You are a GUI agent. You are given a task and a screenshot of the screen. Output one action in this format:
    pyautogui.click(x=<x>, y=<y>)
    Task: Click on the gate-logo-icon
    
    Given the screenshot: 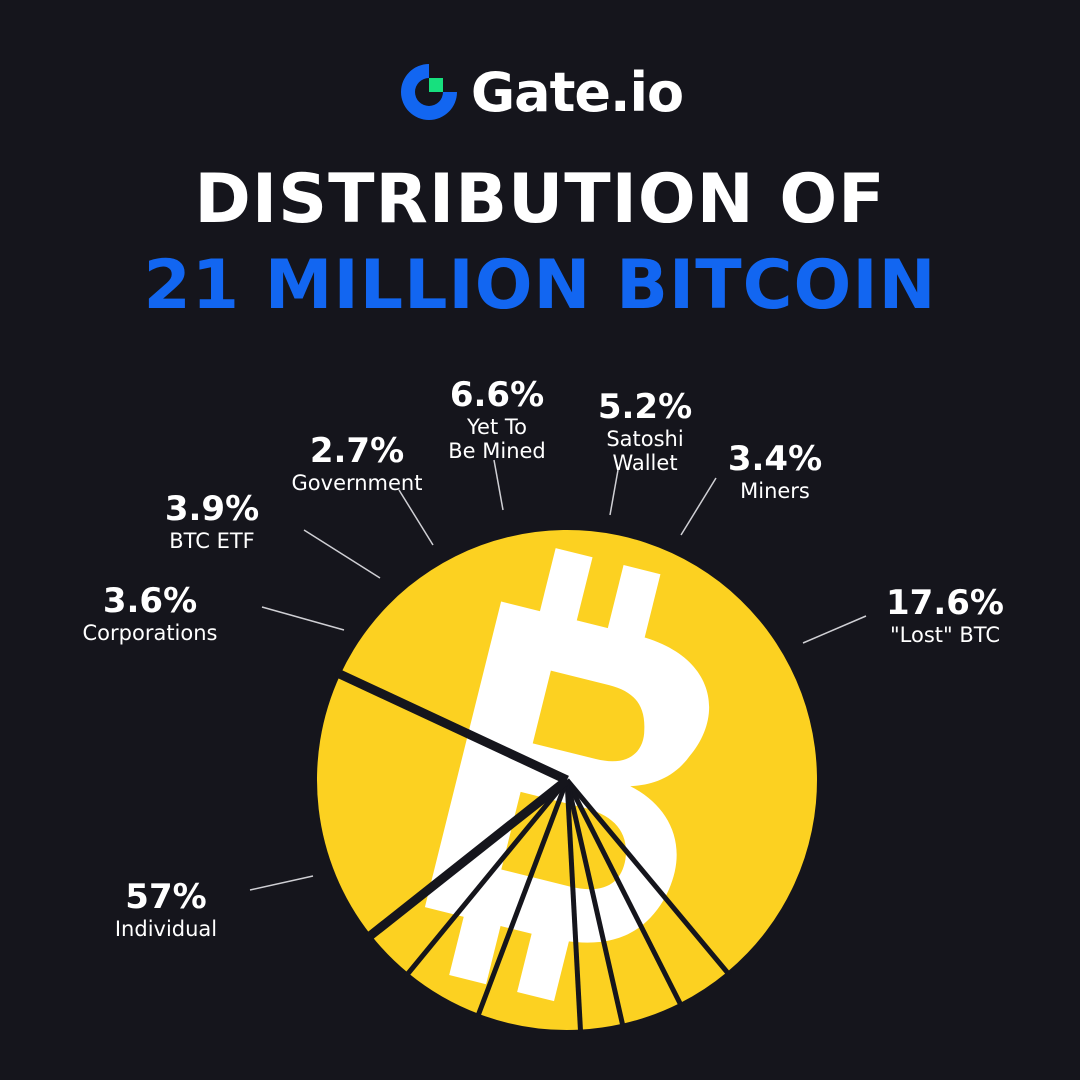 What is the action you would take?
    pyautogui.click(x=428, y=92)
    